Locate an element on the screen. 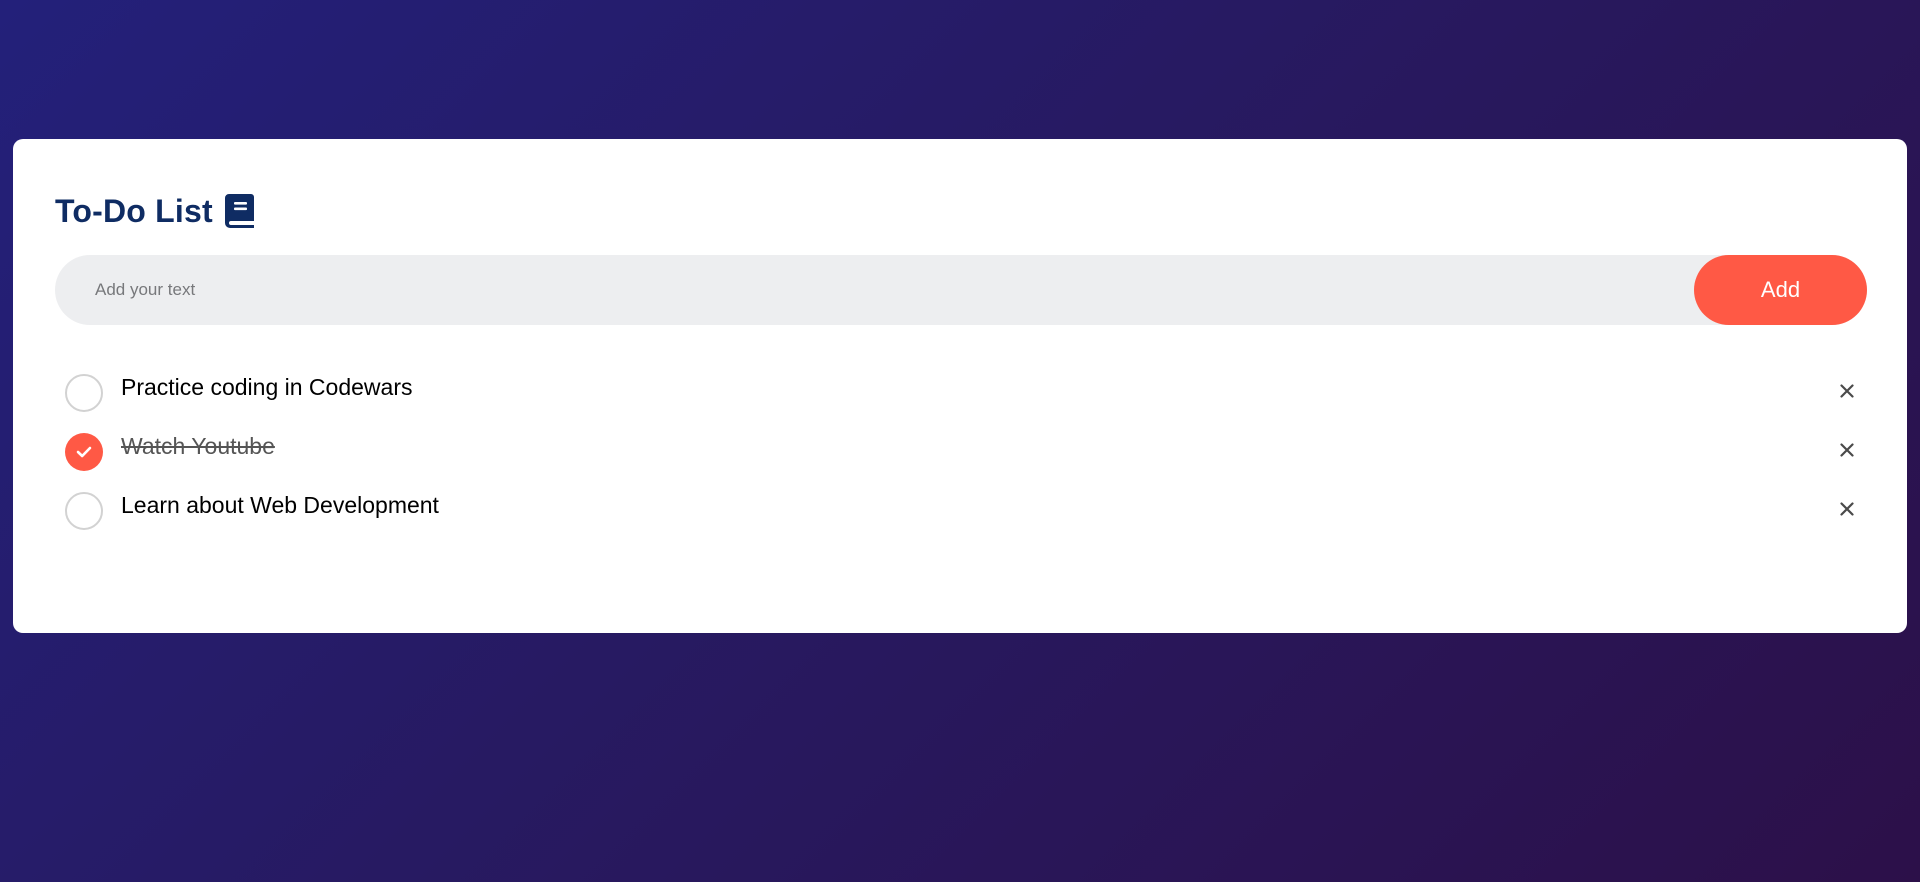 Image resolution: width=1920 pixels, height=882 pixels. add-task-row: Add is located at coordinates (961, 290).